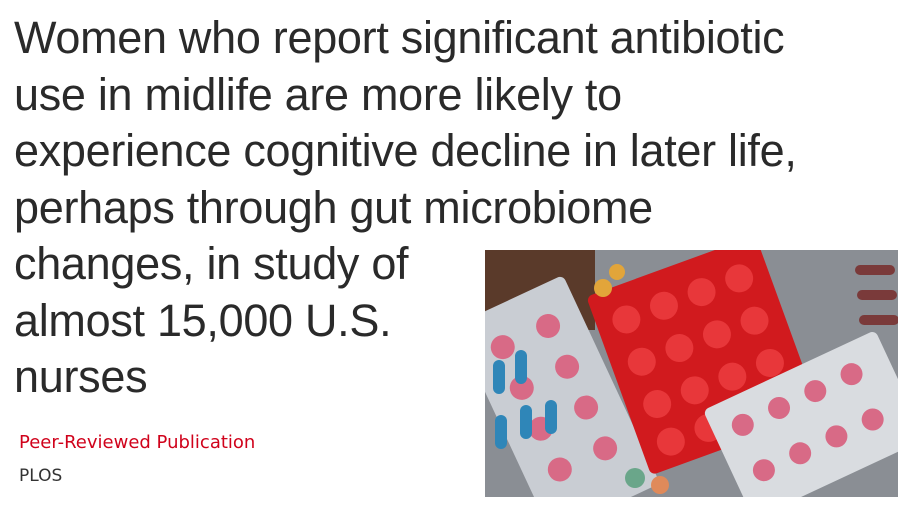 The height and width of the screenshot is (510, 916). I want to click on headline-line: nurses, so click(81, 376).